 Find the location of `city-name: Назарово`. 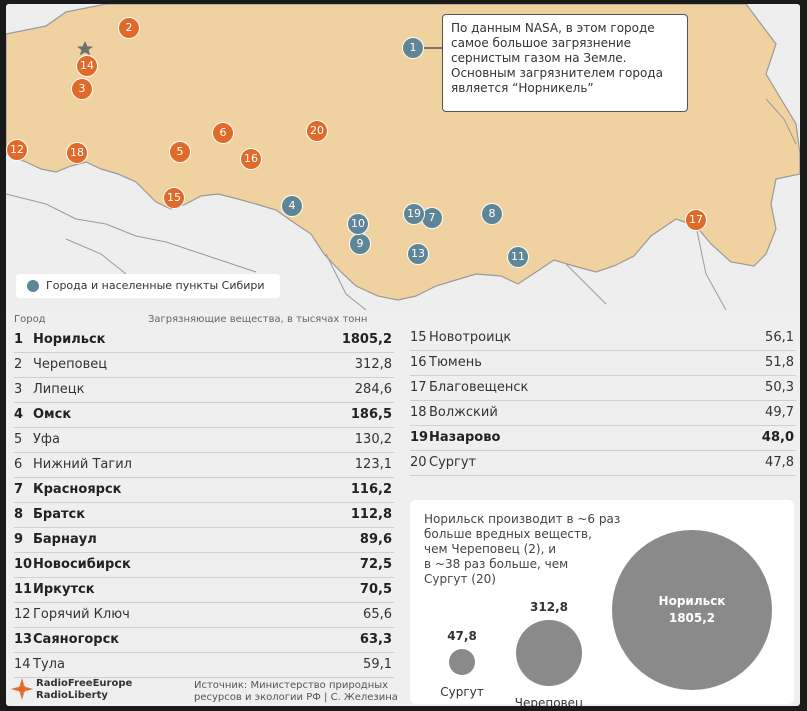

city-name: Назарово is located at coordinates (465, 437).